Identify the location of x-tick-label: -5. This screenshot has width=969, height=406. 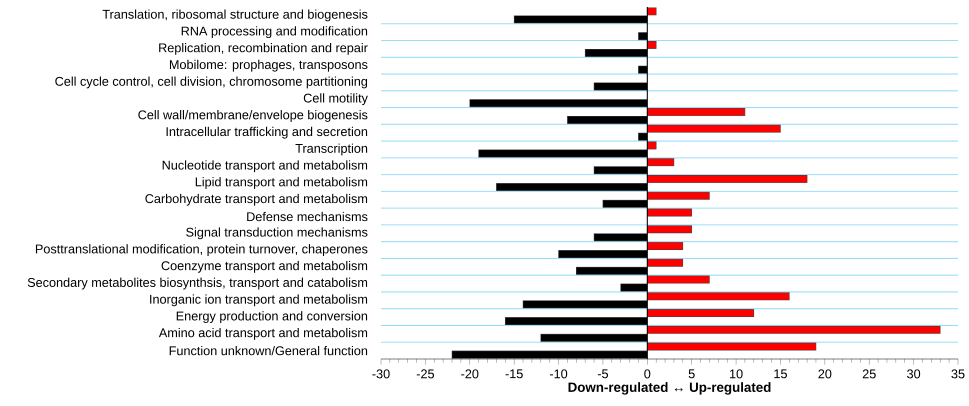
(603, 373).